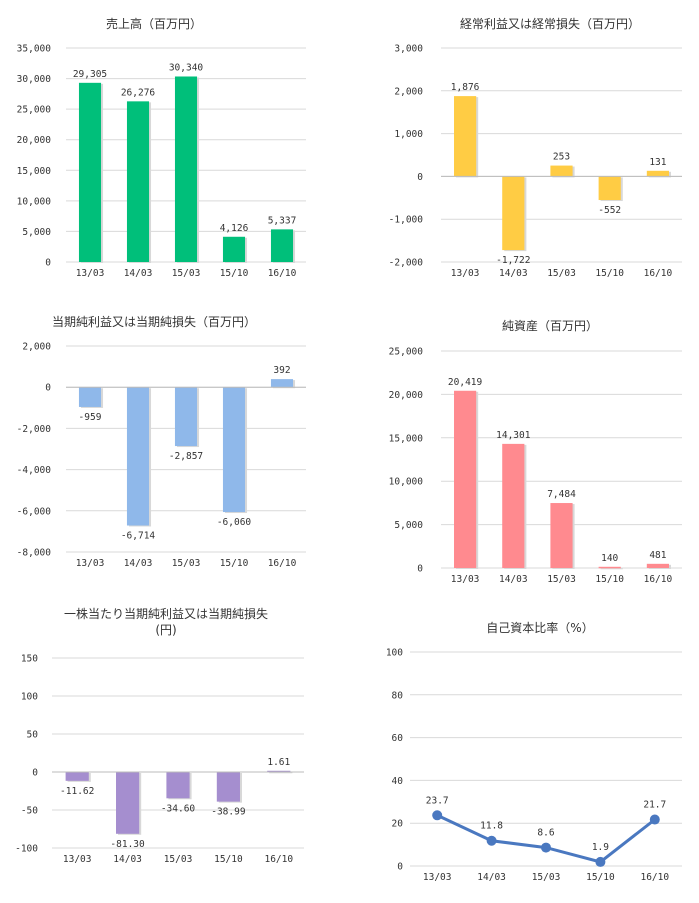 The height and width of the screenshot is (903, 699). What do you see at coordinates (657, 162) in the screenshot?
I see `data-label: 131` at bounding box center [657, 162].